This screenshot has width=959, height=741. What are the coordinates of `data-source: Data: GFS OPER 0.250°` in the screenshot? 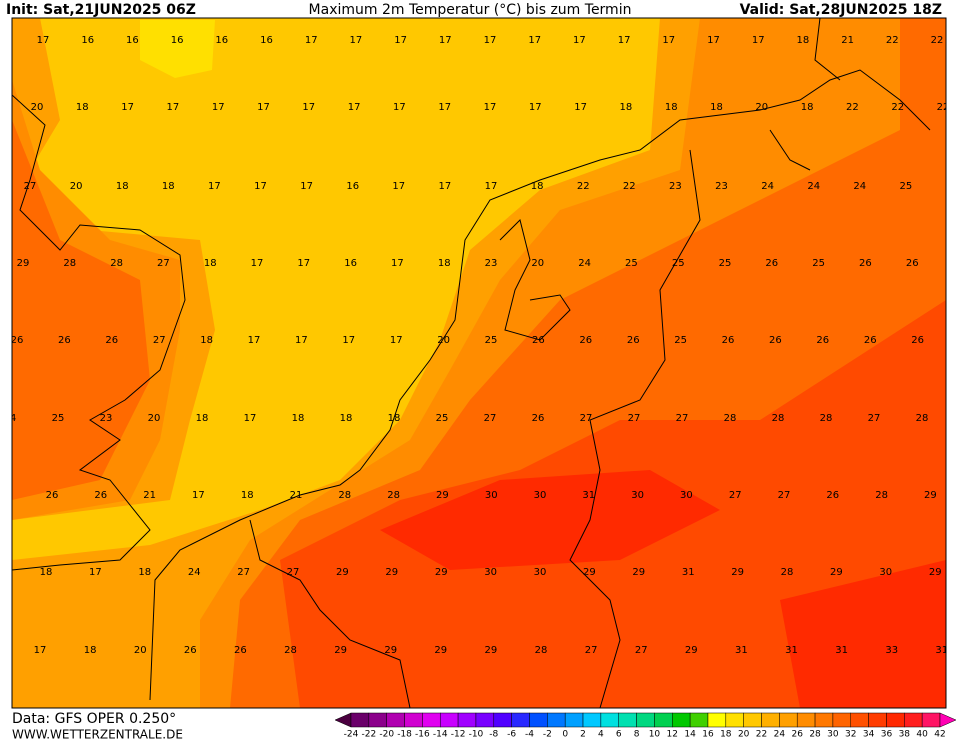 It's located at (94, 719).